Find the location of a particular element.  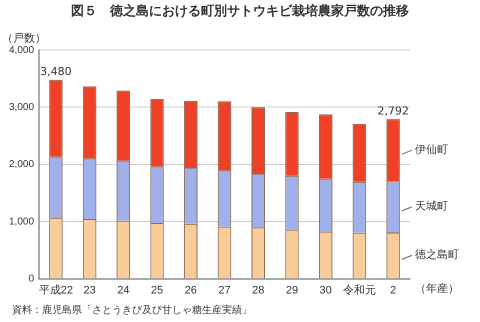

y-tick-label: 1,000 is located at coordinates (21, 222).